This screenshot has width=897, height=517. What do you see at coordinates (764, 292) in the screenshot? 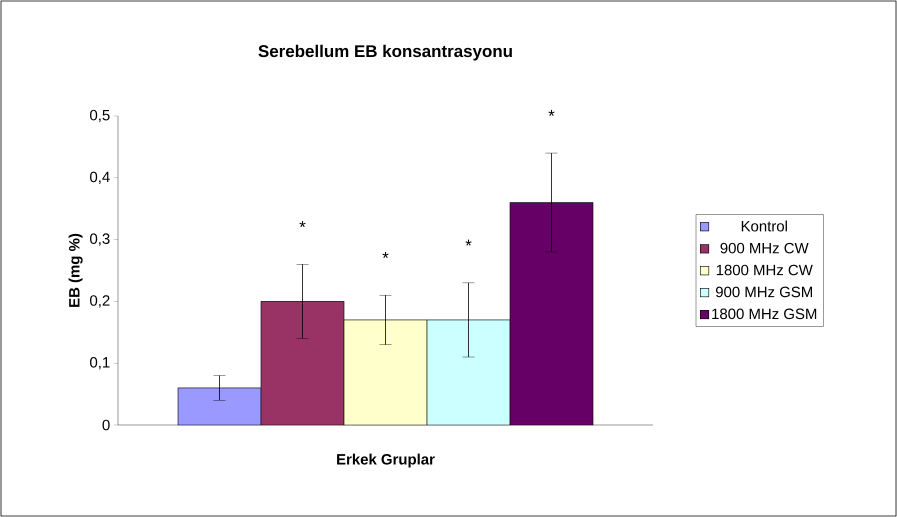
I see `legend-label: 900 MHz GSM` at bounding box center [764, 292].